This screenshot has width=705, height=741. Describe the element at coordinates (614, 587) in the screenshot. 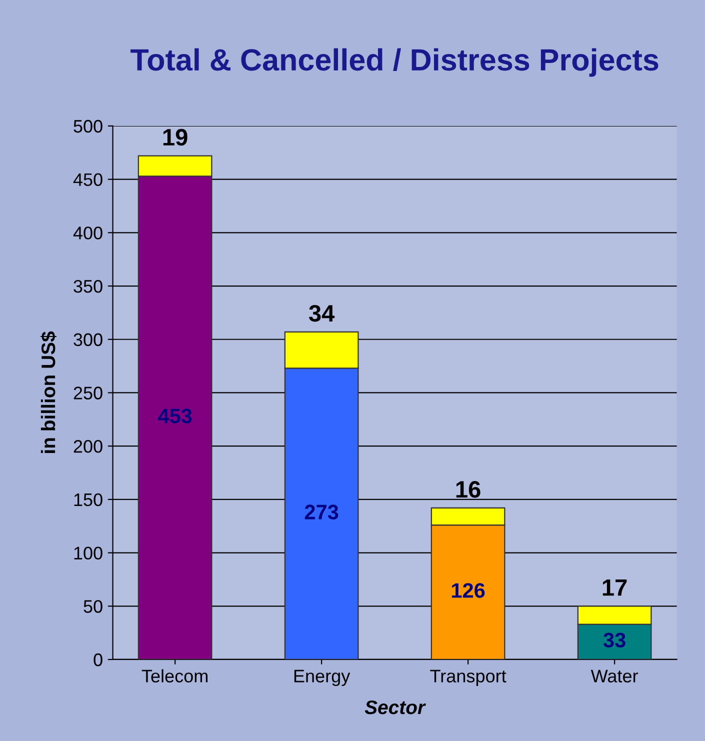

I see `data-label: 17` at that location.